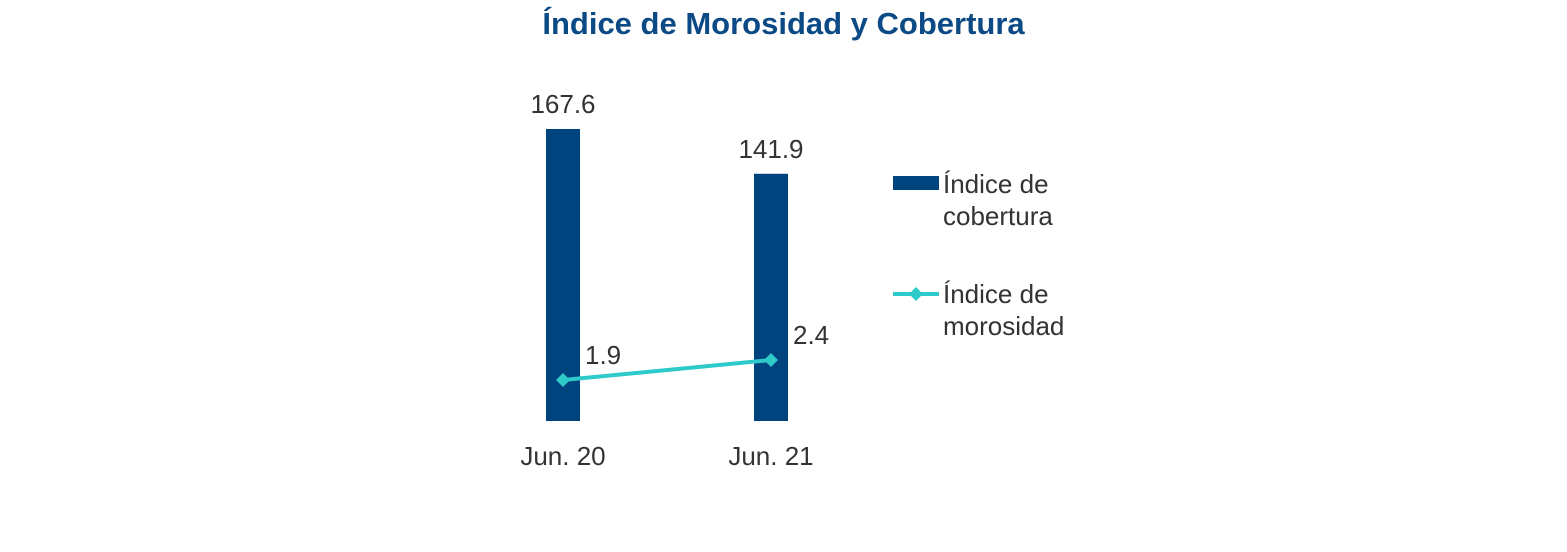 Image resolution: width=1567 pixels, height=552 pixels. What do you see at coordinates (783, 23) in the screenshot?
I see `chart-title: Índice de Morosidad y Cobertura` at bounding box center [783, 23].